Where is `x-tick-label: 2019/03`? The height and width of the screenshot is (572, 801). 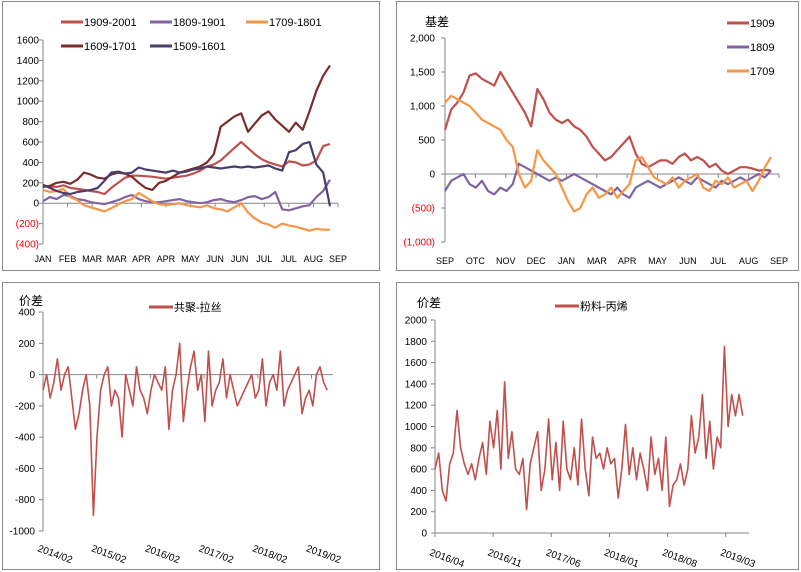 x-tick-label: 2019/03 is located at coordinates (738, 558).